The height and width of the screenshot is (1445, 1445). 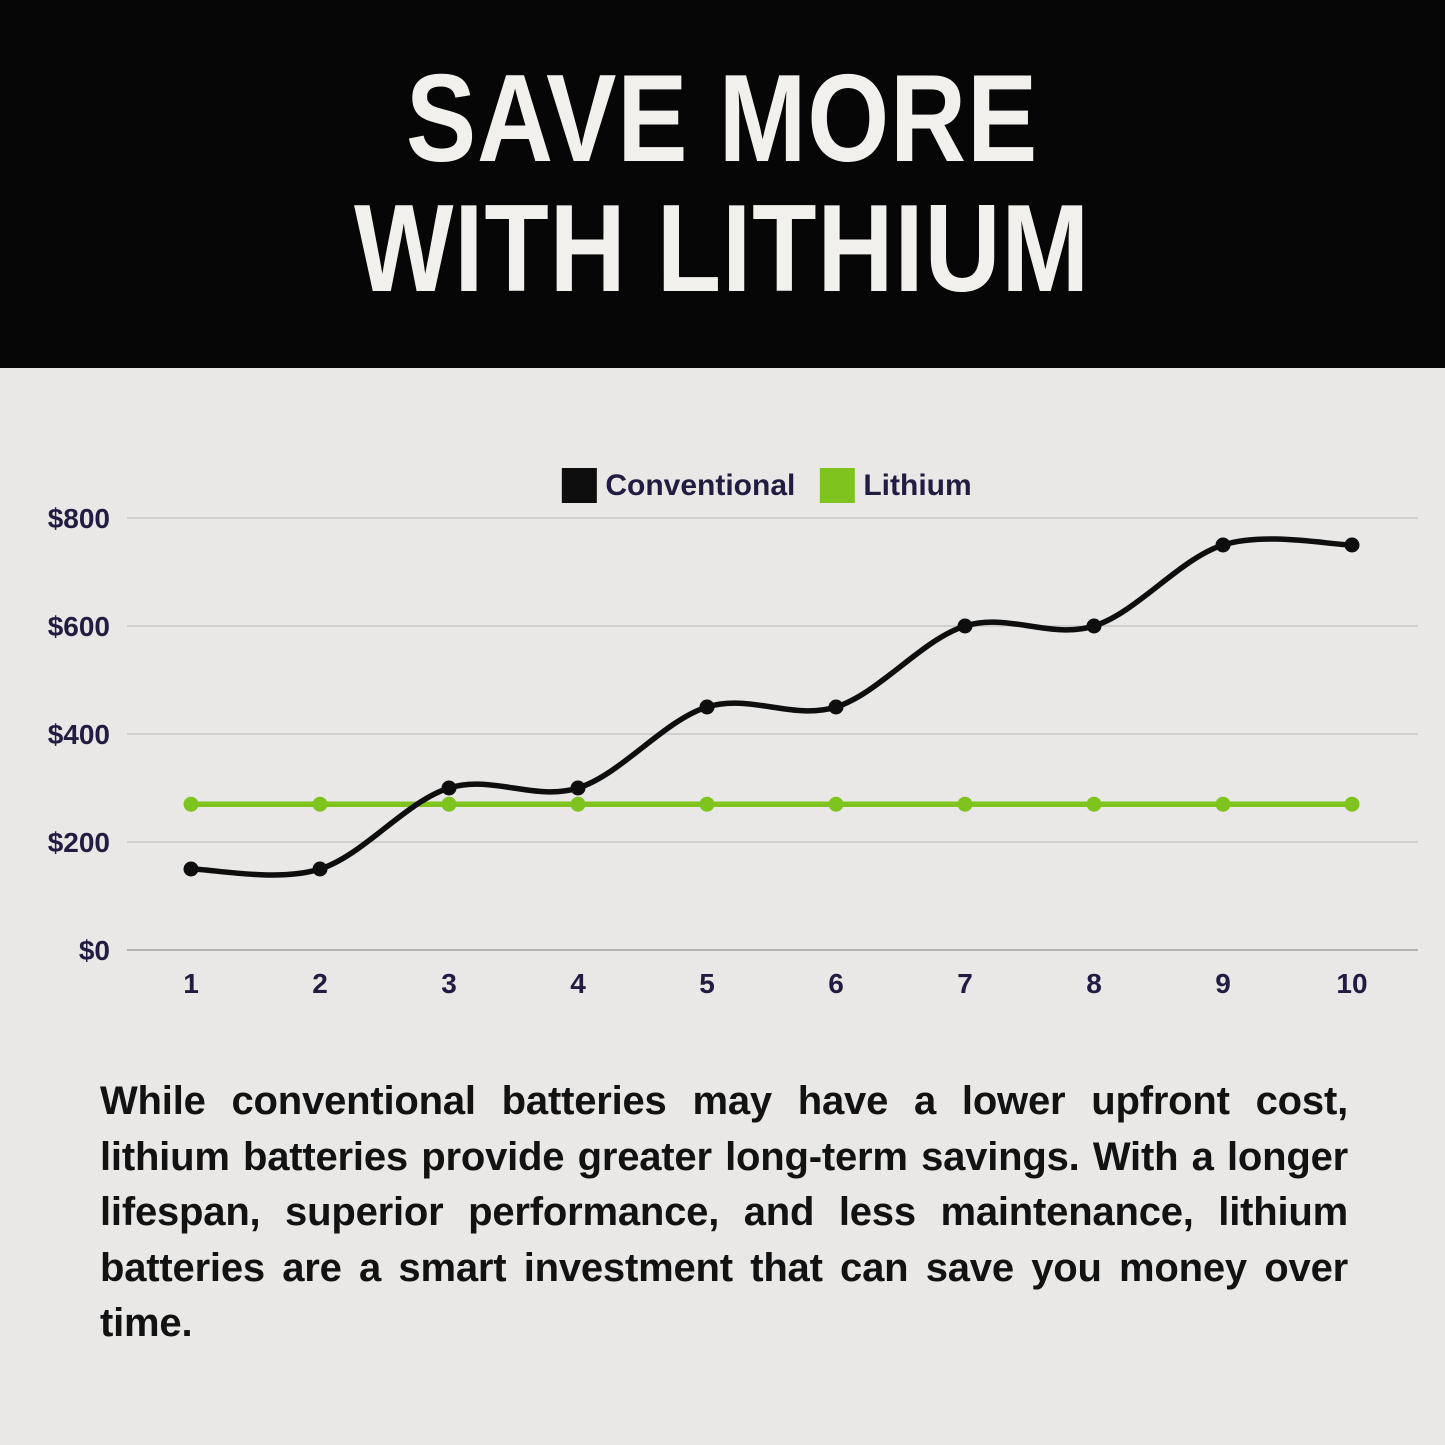 I want to click on x-axis-label-8: 8, so click(x=1094, y=983).